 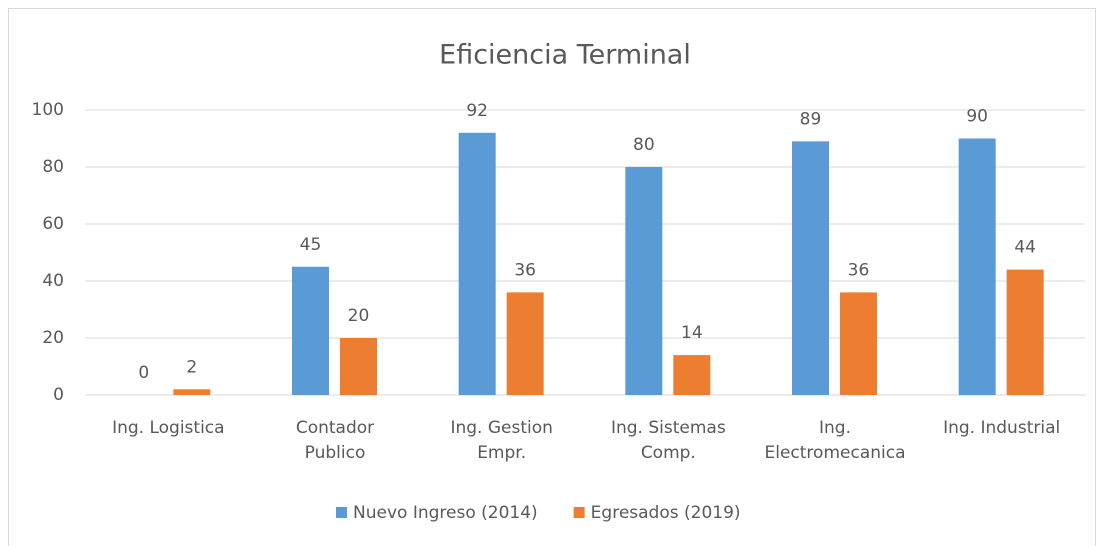 I want to click on x-tick-label: Contador, so click(x=335, y=428).